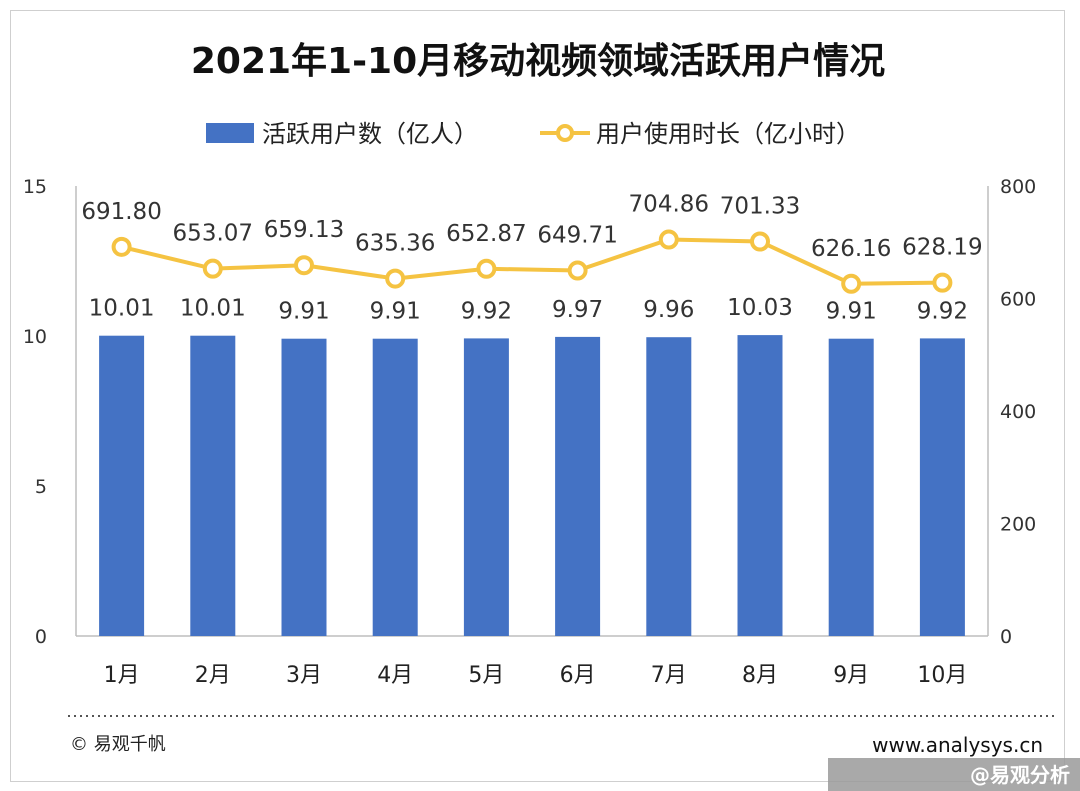 This screenshot has height=791, width=1080. What do you see at coordinates (760, 207) in the screenshot?
I see `line-data-label: 701.33` at bounding box center [760, 207].